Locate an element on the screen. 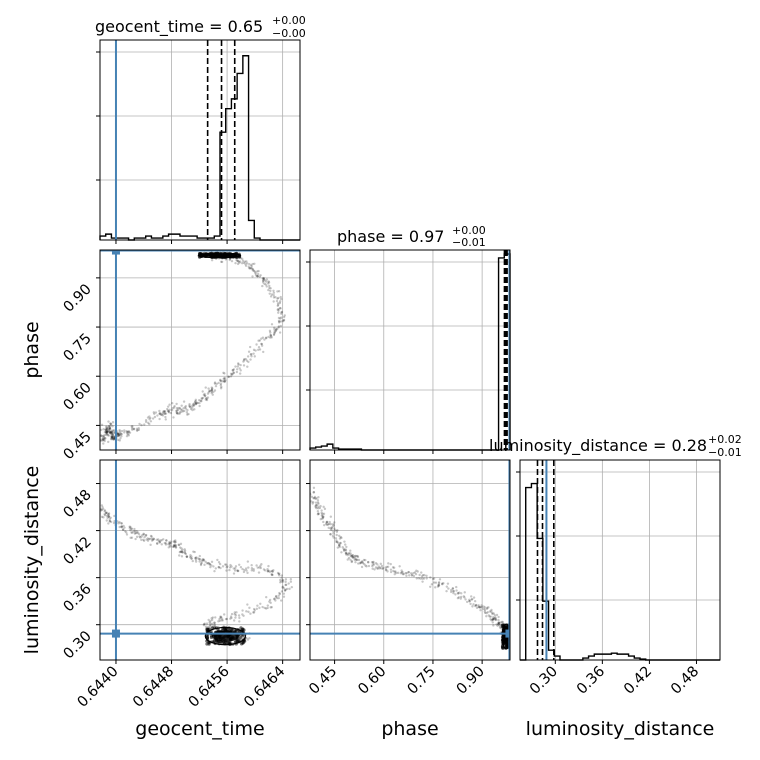  tick-label-y-luminosity-distance: 0.36 is located at coordinates (78, 598).